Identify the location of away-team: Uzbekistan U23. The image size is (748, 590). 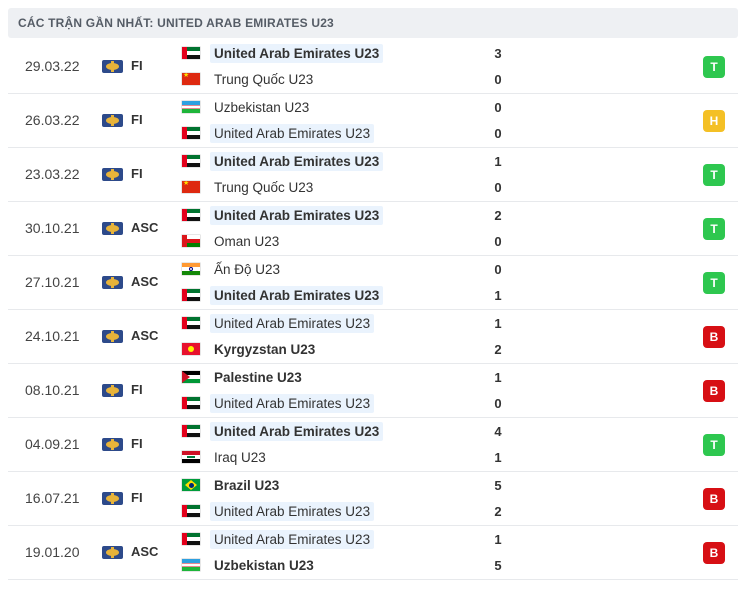
(250, 565).